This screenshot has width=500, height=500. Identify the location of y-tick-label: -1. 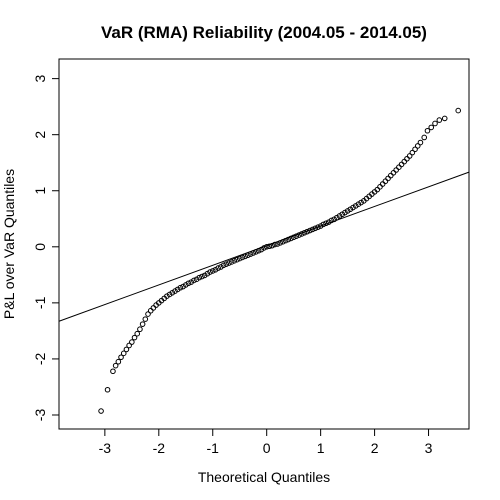
(40, 302).